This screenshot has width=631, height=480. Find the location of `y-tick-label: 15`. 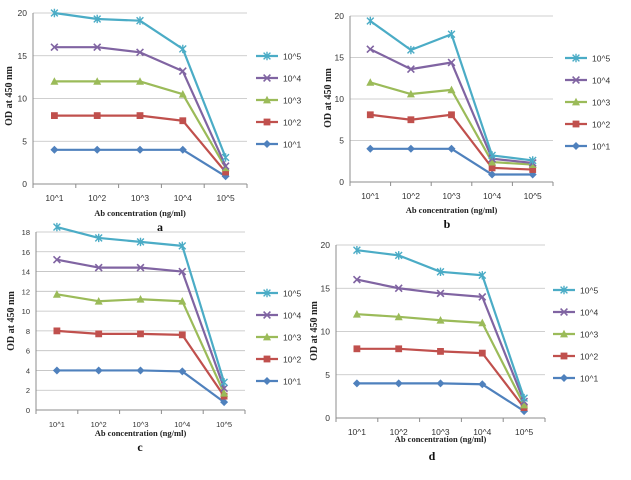

y-tick-label: 15 is located at coordinates (23, 56).